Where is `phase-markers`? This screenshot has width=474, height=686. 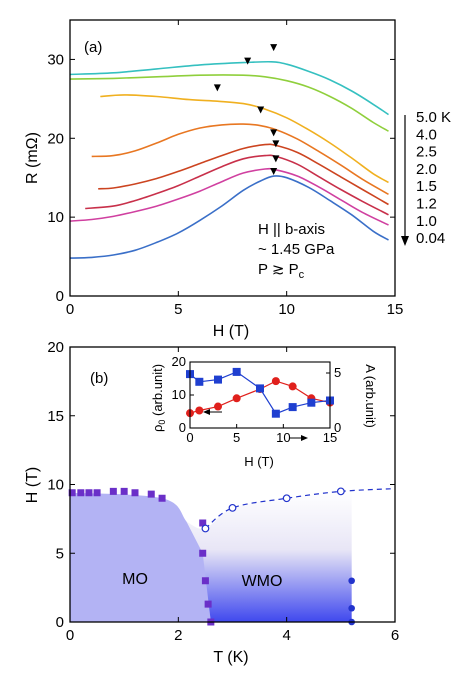 phase-markers is located at coordinates (211, 556).